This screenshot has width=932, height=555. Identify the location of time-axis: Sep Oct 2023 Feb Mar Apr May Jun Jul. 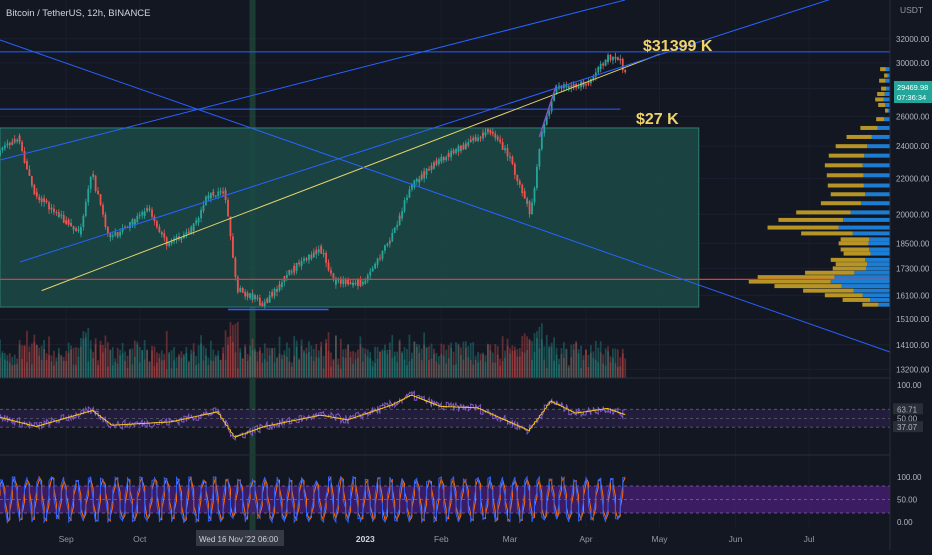
(437, 539).